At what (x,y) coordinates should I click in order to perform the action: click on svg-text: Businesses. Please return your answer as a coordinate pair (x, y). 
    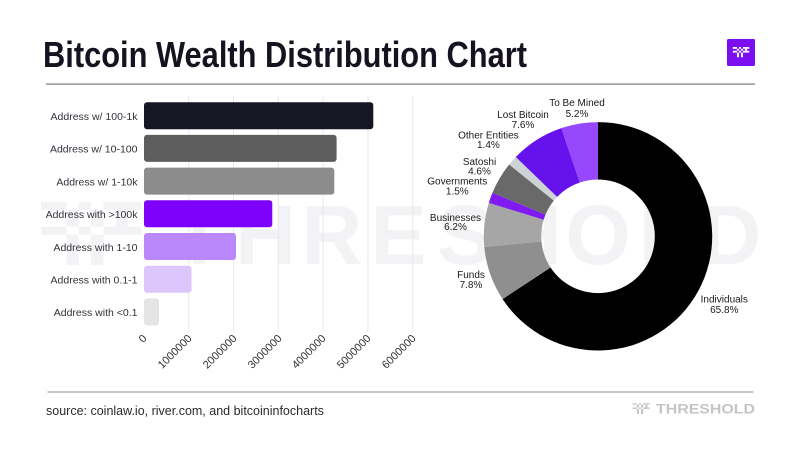
    Looking at the image, I should click on (455, 218).